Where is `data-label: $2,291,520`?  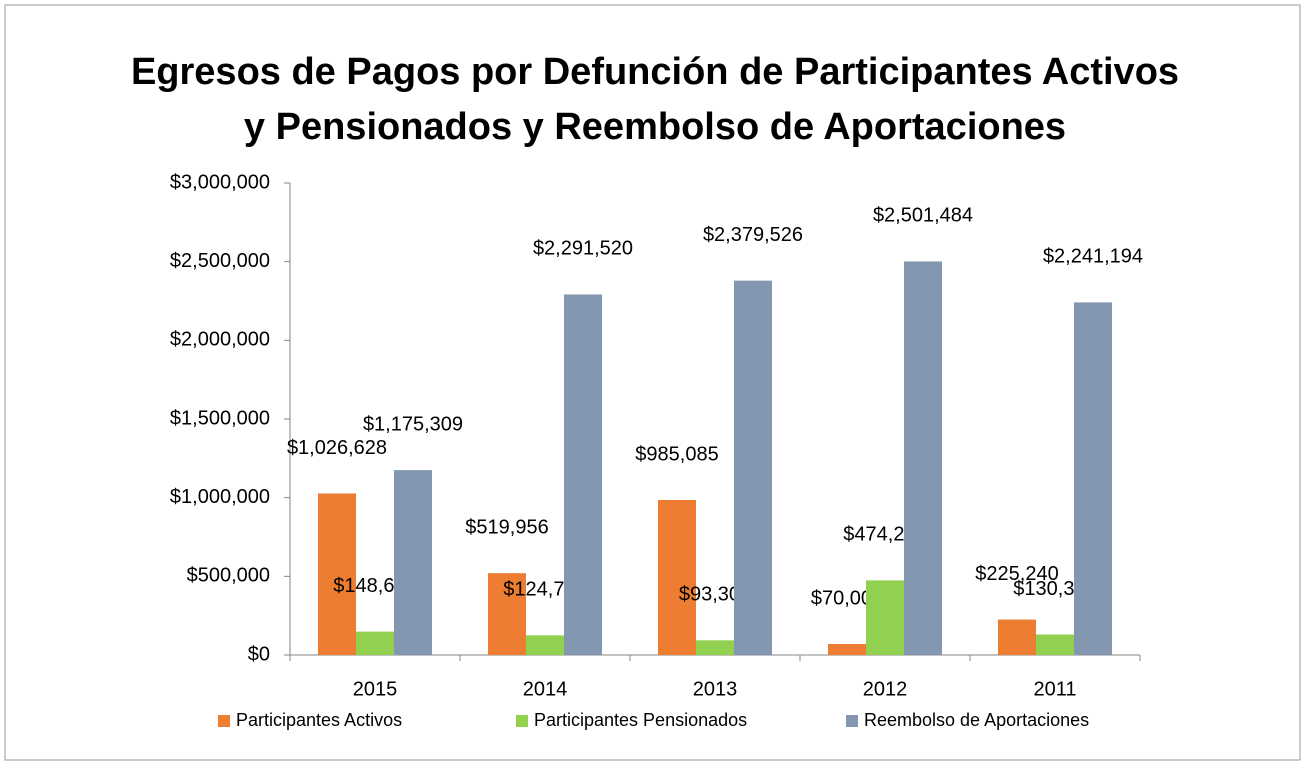 data-label: $2,291,520 is located at coordinates (583, 249).